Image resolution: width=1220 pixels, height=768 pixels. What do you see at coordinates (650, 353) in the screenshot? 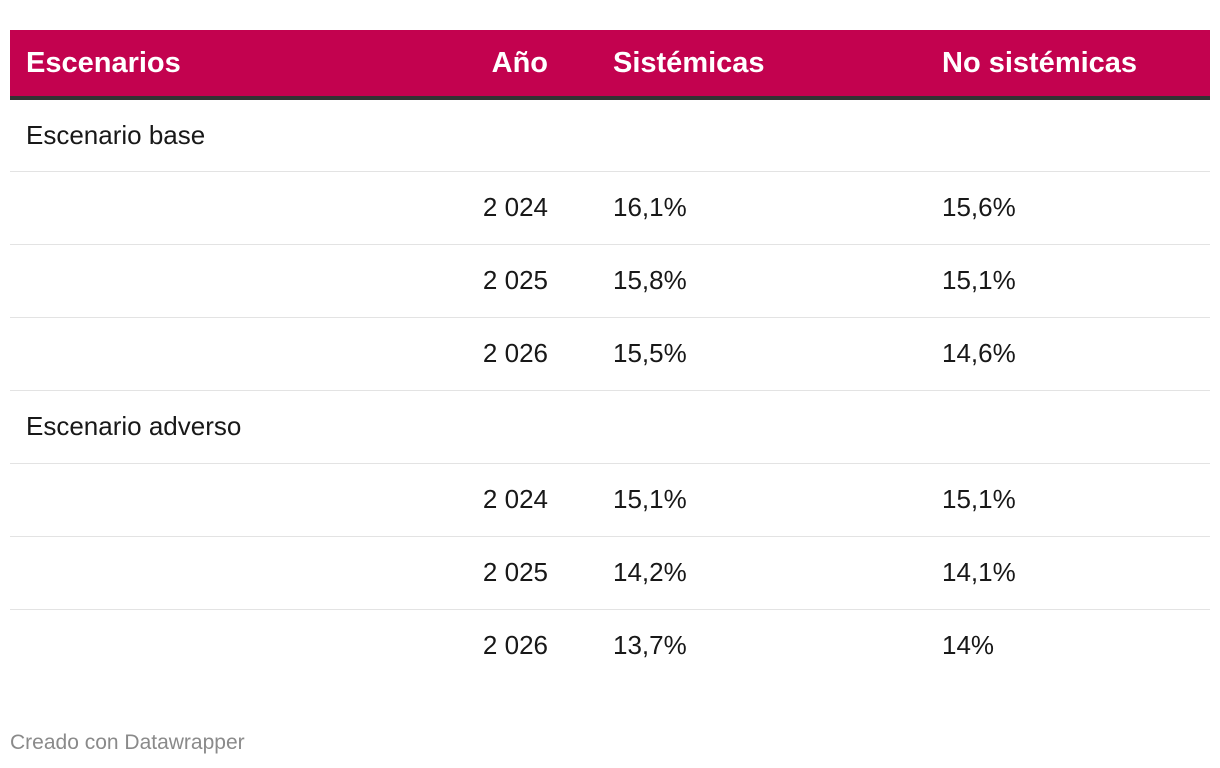
I see `cell-sistemicas: 15,5%` at bounding box center [650, 353].